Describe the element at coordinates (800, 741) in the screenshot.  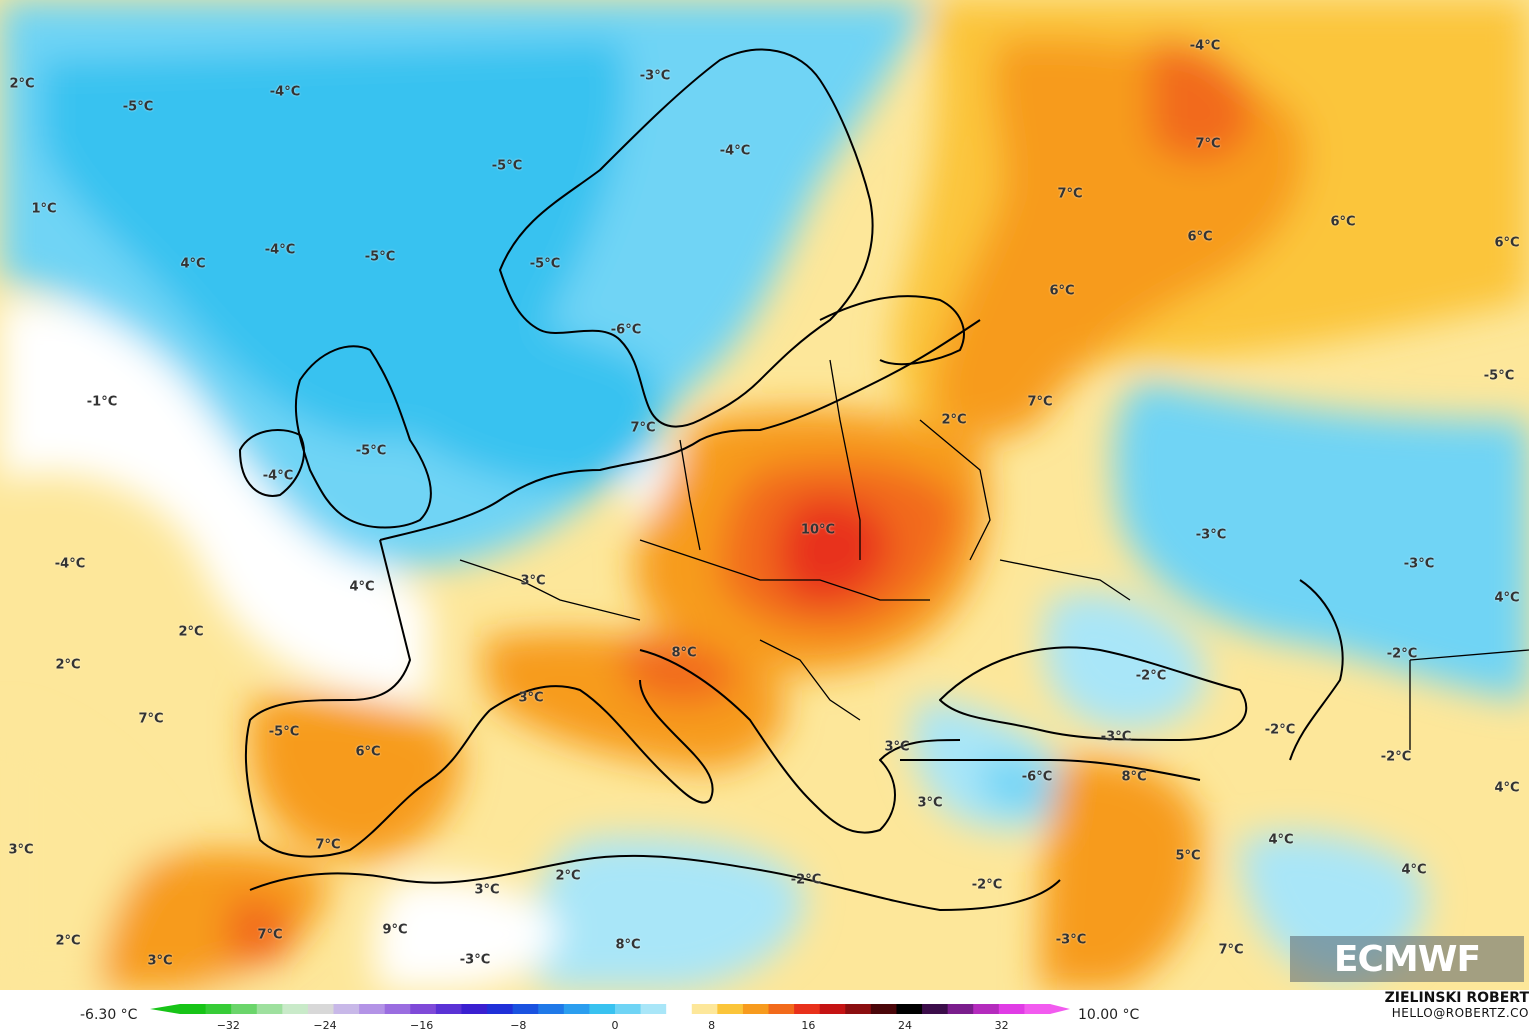
I see `coast-balkans` at that location.